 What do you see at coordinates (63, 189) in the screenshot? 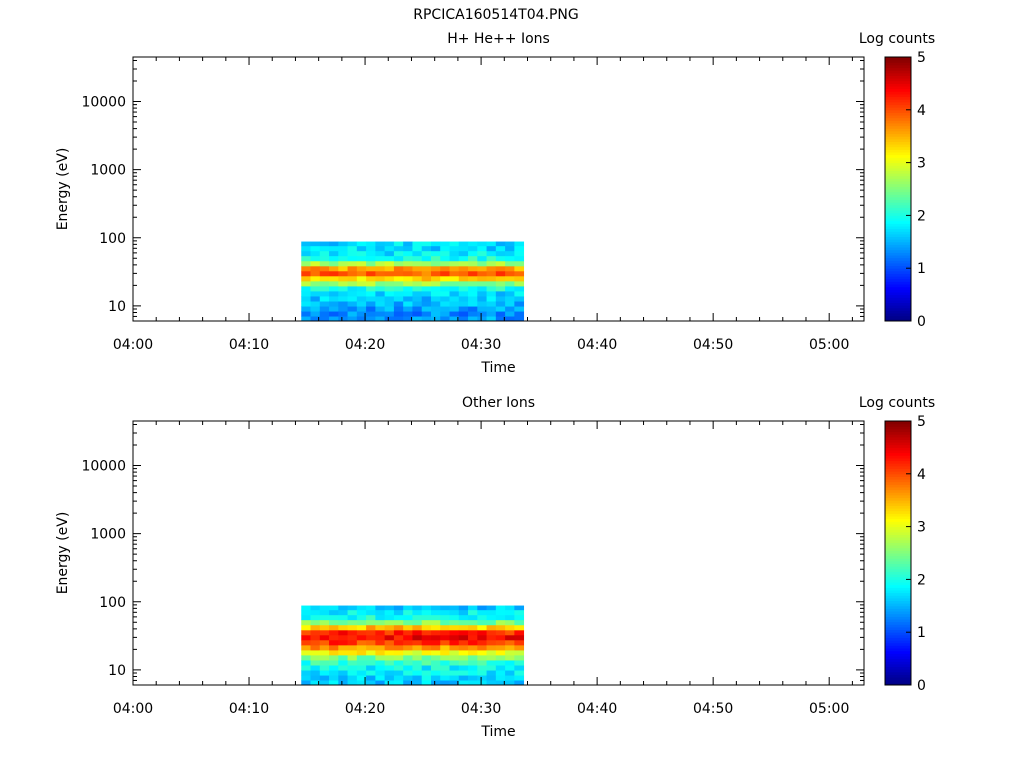
I see `y-axis-label: Energy (eV)` at bounding box center [63, 189].